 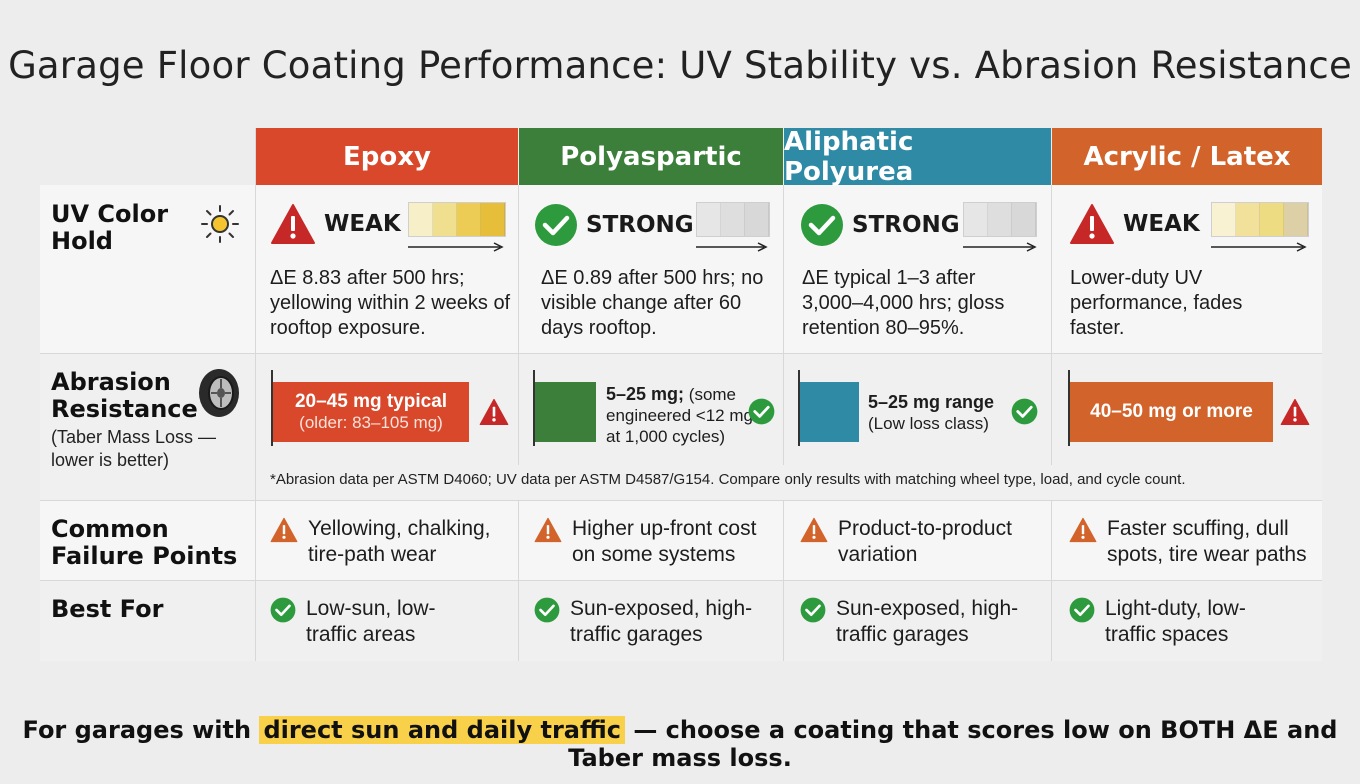 What do you see at coordinates (219, 393) in the screenshot?
I see `tire-icon` at bounding box center [219, 393].